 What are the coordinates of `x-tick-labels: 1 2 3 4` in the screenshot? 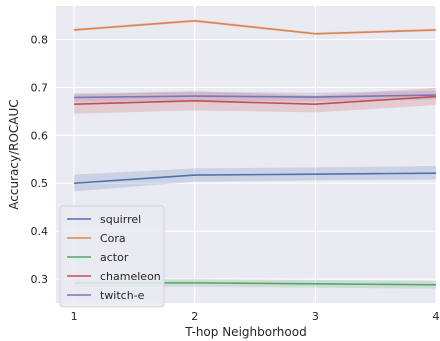 It's located at (255, 316).